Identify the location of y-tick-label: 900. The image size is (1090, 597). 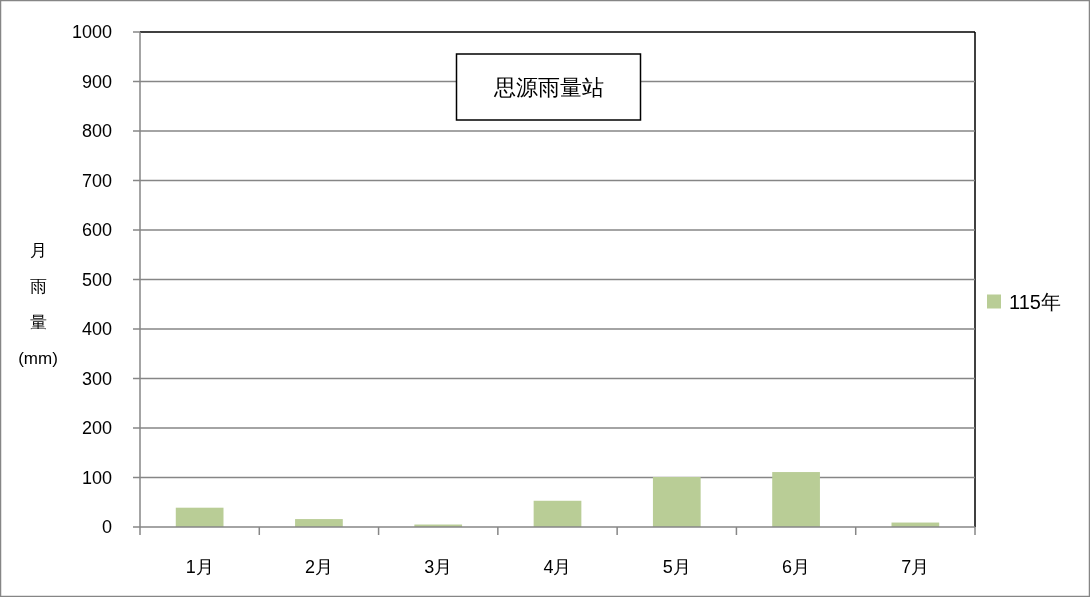
(96, 81).